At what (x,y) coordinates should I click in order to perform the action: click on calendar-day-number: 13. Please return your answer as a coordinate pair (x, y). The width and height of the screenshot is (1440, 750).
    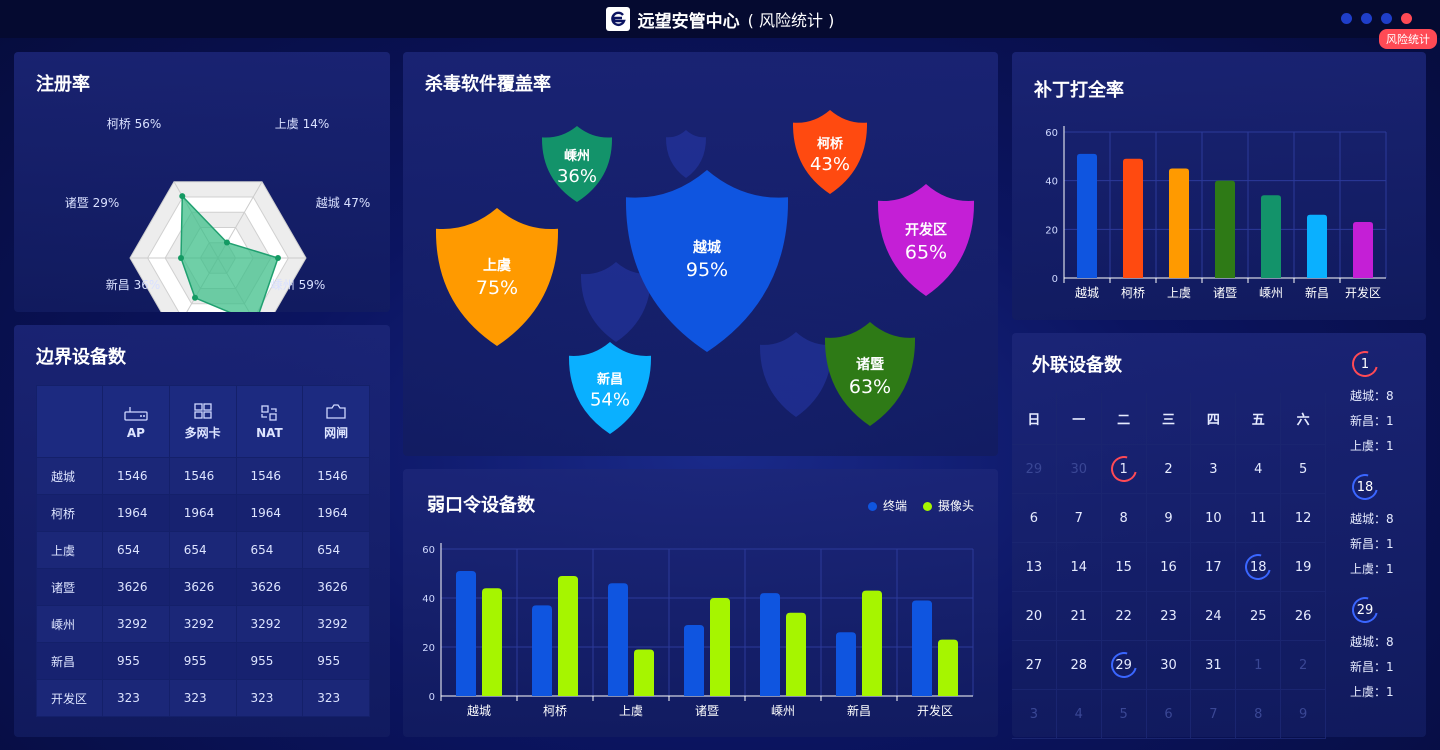
    Looking at the image, I should click on (1034, 567).